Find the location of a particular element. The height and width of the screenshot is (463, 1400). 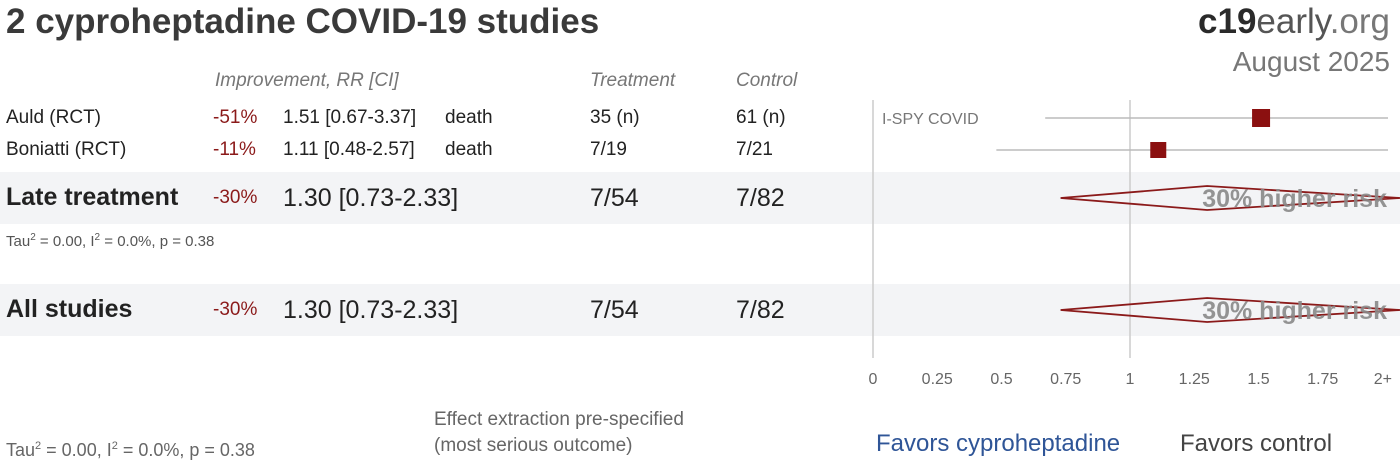

study-name: Auld (RCT) is located at coordinates (54, 117).